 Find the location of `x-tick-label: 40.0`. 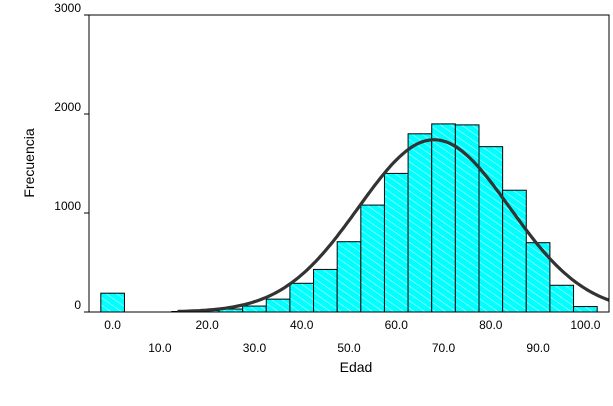

x-tick-label: 40.0 is located at coordinates (302, 325).